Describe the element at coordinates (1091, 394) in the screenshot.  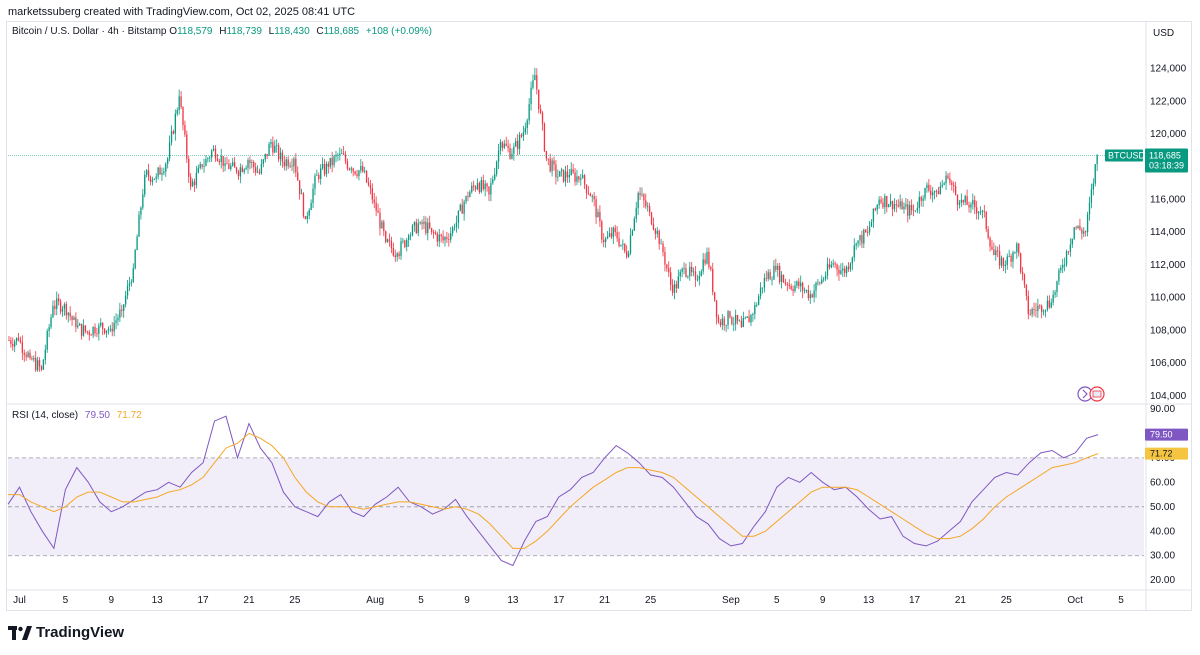
I see `event-icons` at that location.